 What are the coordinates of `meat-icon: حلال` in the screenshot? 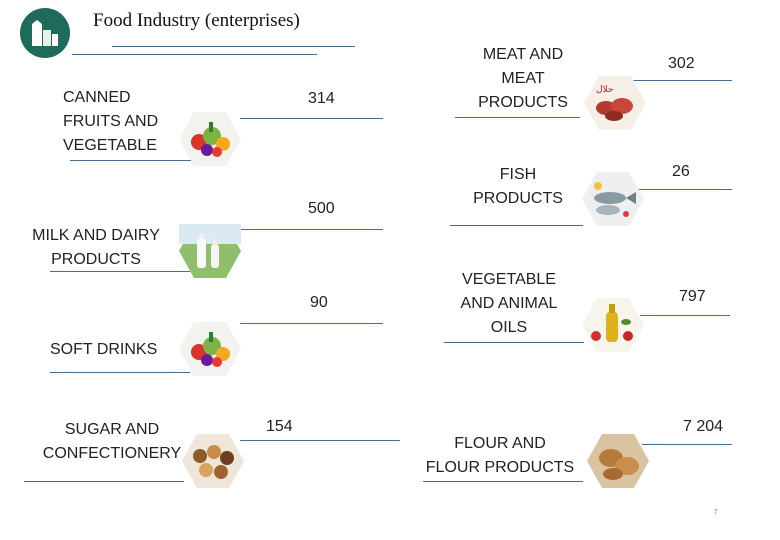 It's located at (615, 103).